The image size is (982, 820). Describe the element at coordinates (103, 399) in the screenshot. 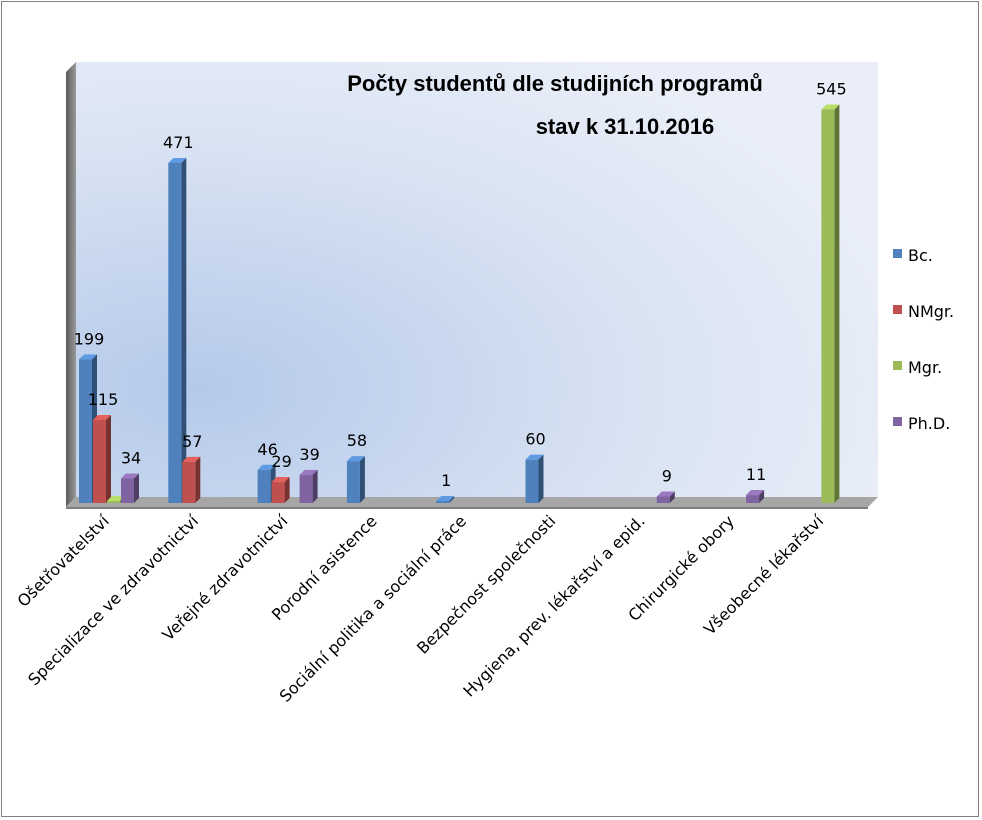

I see `data-label-nmgr-o-et-ovatelstv: 115` at that location.